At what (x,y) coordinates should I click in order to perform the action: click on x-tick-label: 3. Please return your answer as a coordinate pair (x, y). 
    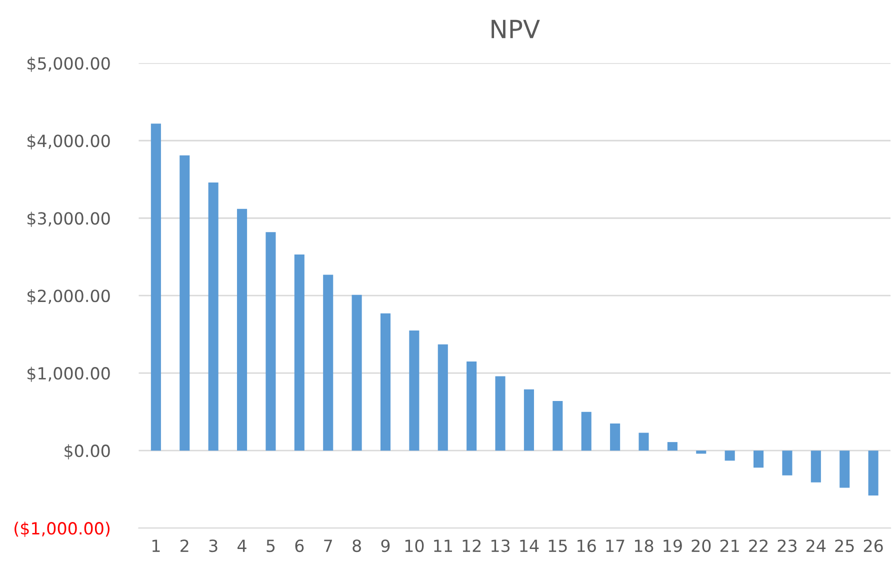
    Looking at the image, I should click on (213, 545).